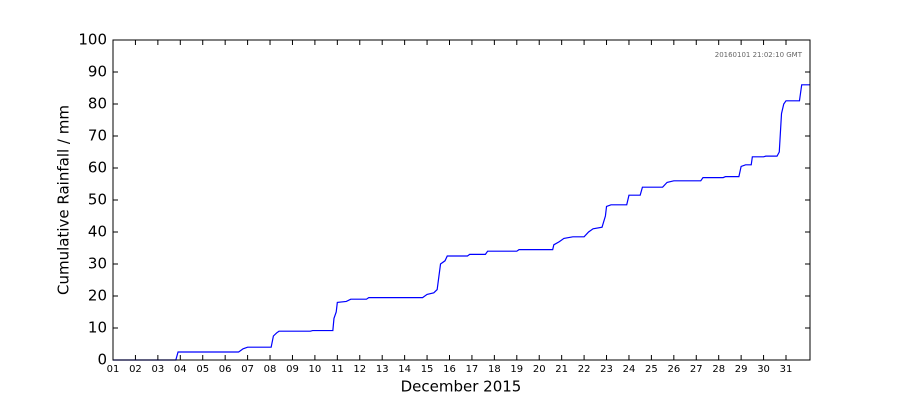 Image resolution: width=900 pixels, height=400 pixels. I want to click on x-tick-label: 05, so click(202, 369).